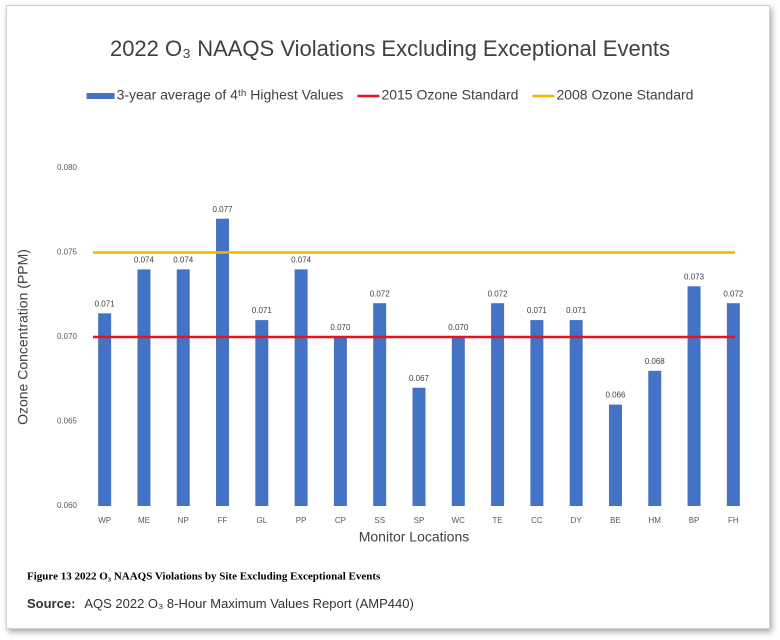  What do you see at coordinates (497, 520) in the screenshot?
I see `x-tick-label: TE` at bounding box center [497, 520].